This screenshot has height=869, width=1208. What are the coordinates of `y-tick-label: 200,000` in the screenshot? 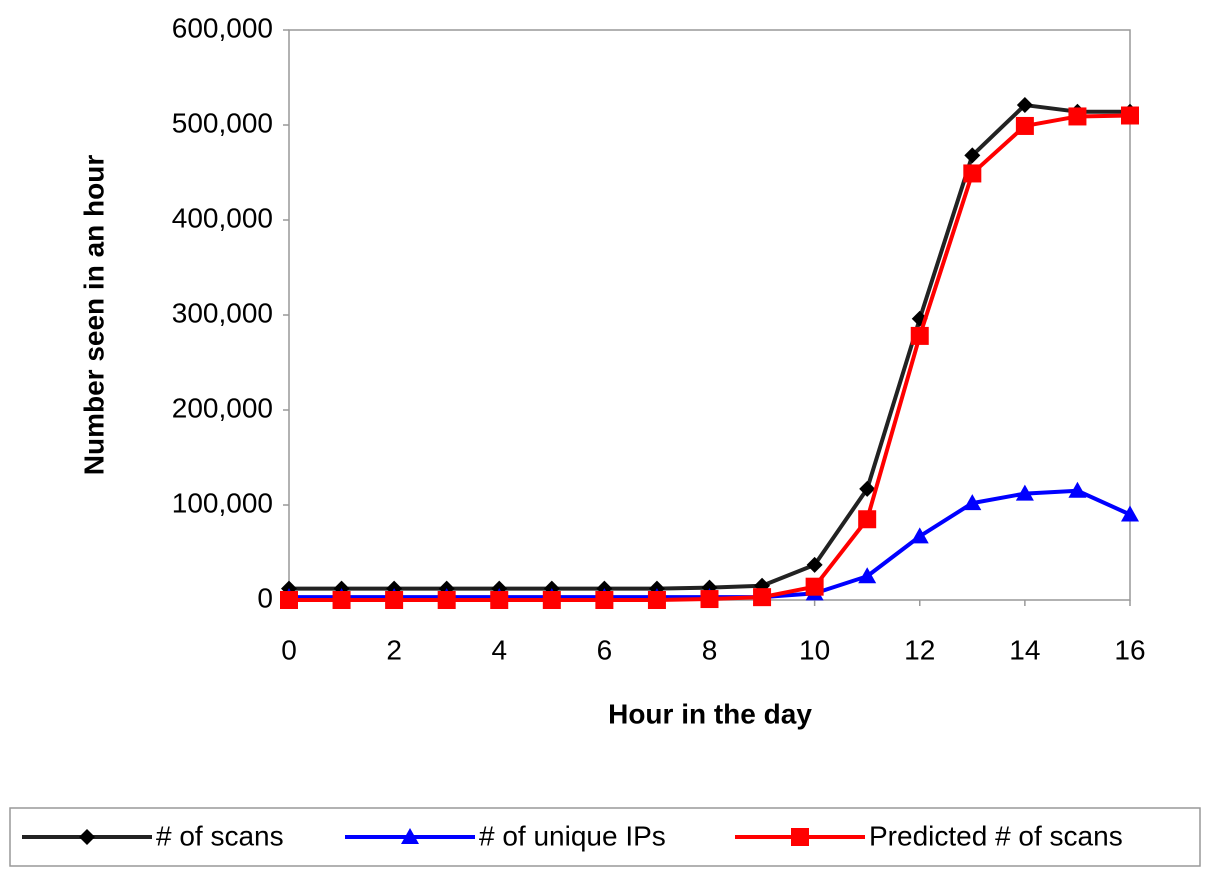 It's located at (222, 407).